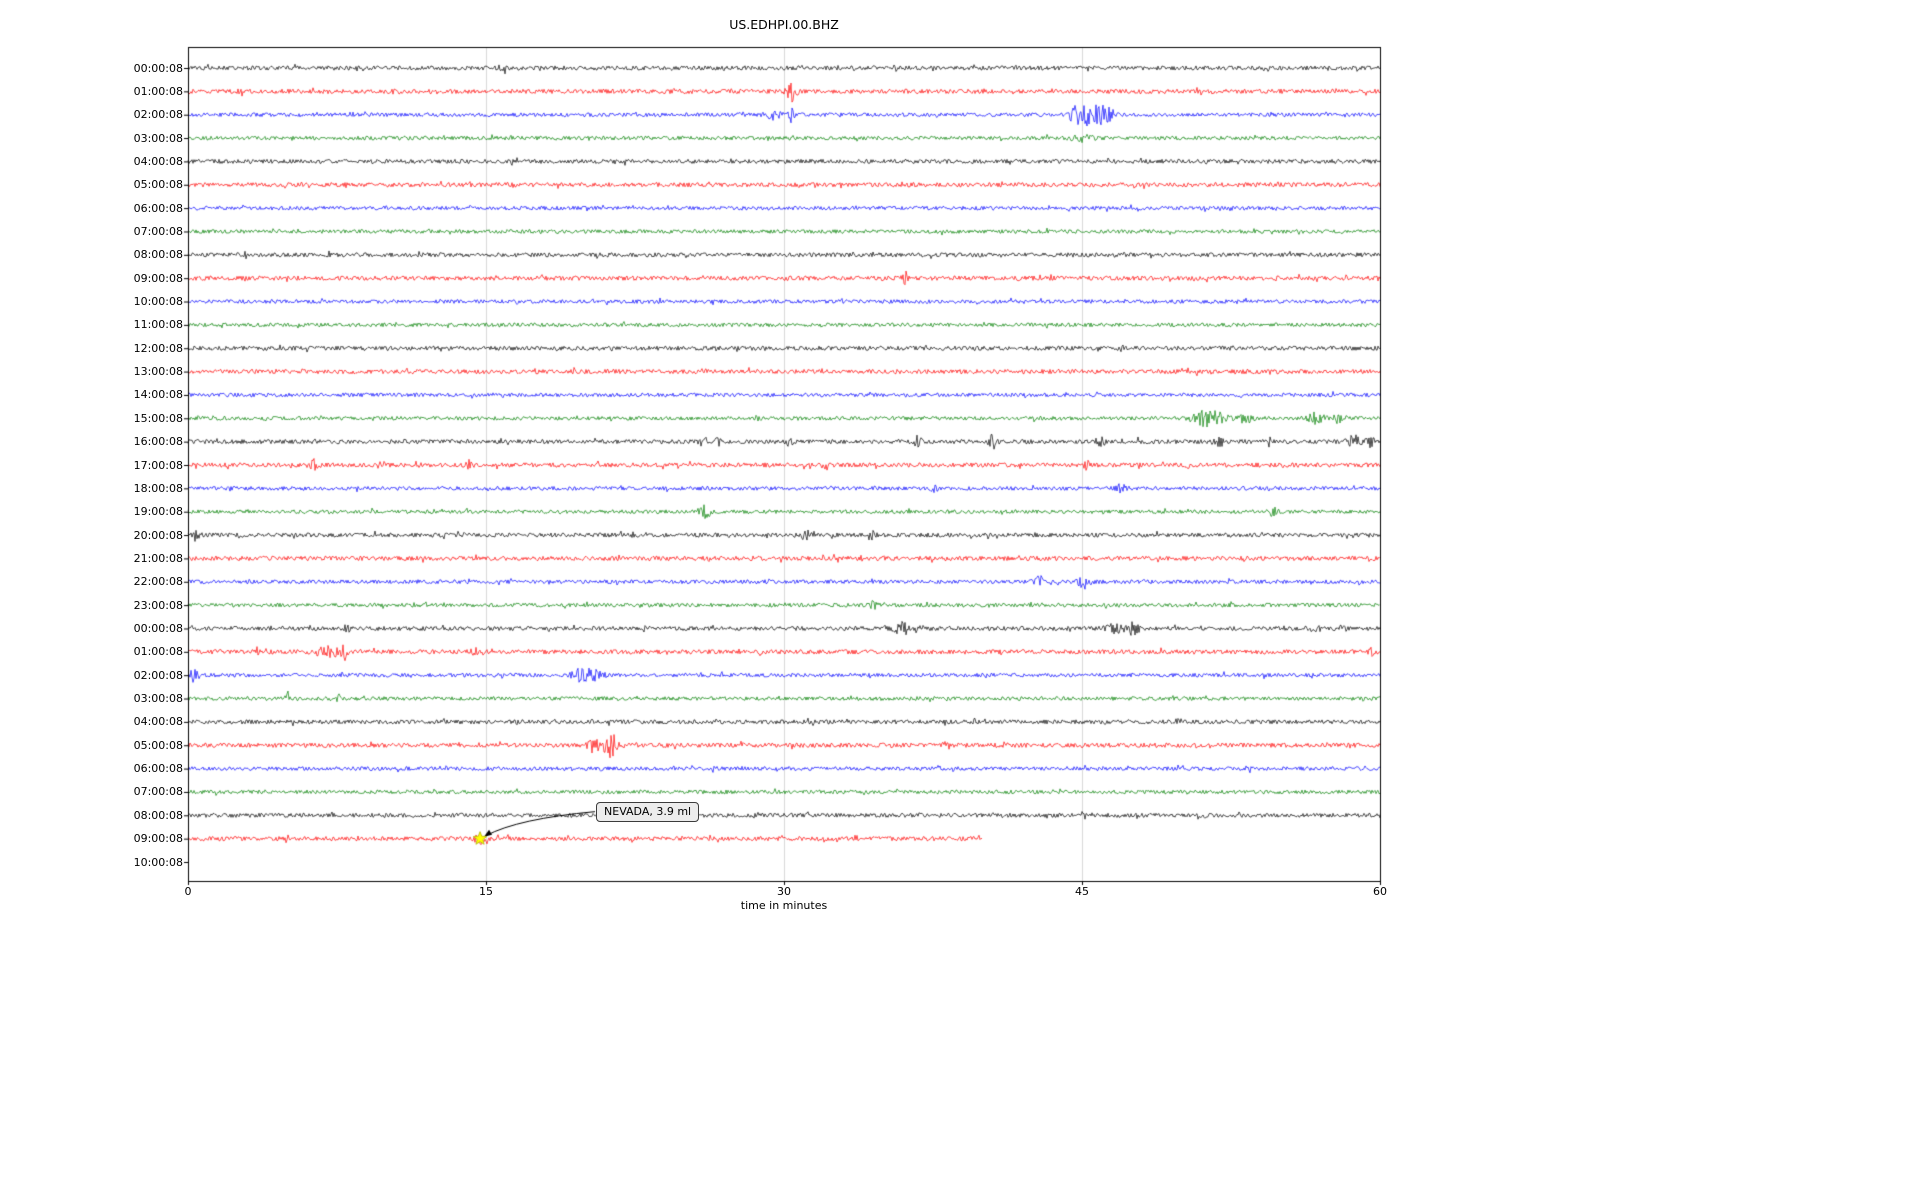 The width and height of the screenshot is (1920, 1200). Describe the element at coordinates (784, 905) in the screenshot. I see `x-axis-label: time in minutes` at that location.